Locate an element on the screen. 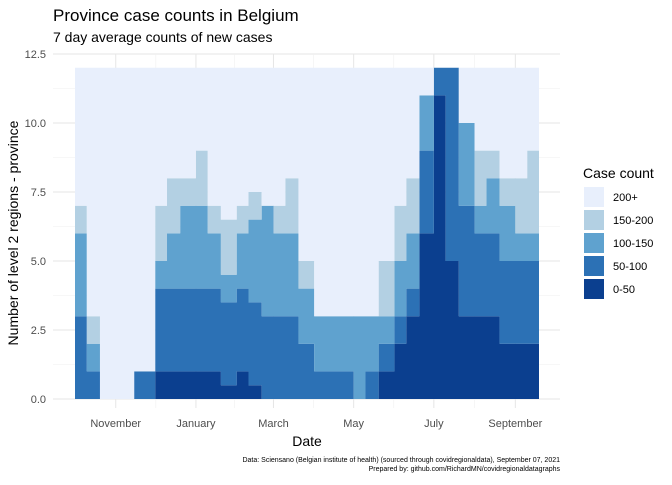 This screenshot has height=485, width=672. legend-title: Case count is located at coordinates (618, 173).